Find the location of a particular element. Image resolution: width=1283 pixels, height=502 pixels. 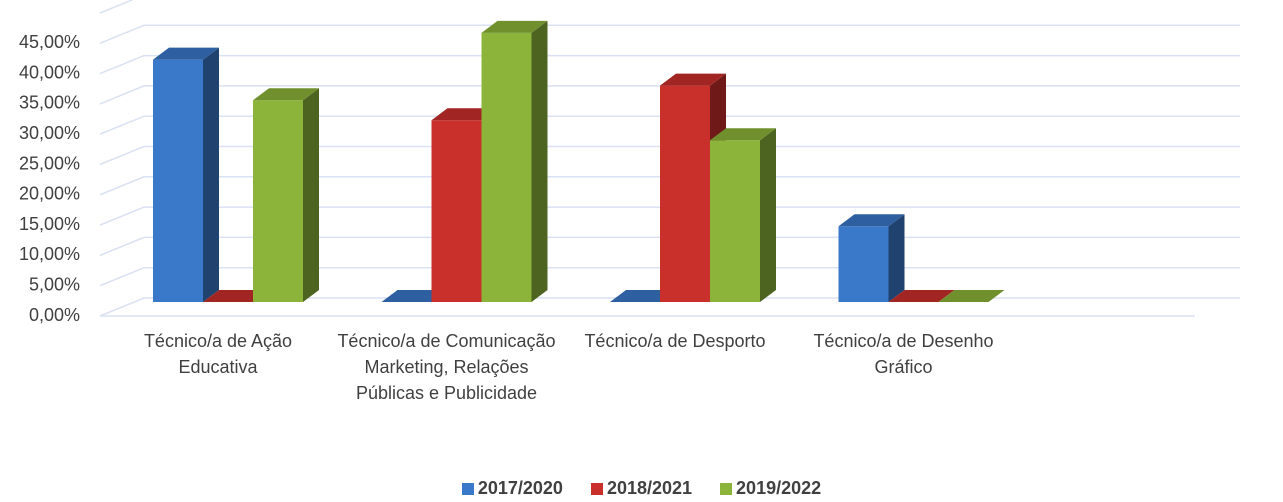

y-tick-label: 35,00% is located at coordinates (49, 103).